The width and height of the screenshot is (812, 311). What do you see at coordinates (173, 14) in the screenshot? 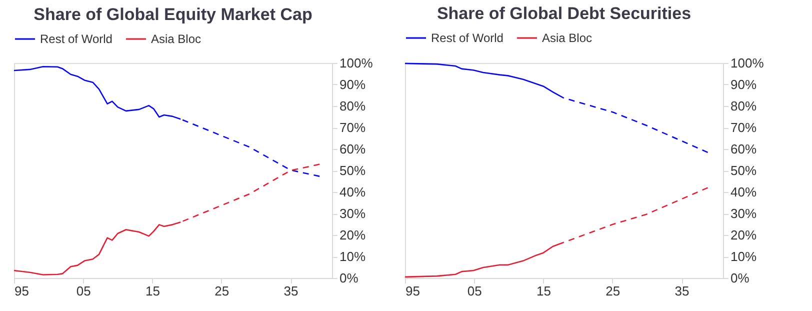
I see `chart-title: Share of Global Equity Market Cap` at bounding box center [173, 14].